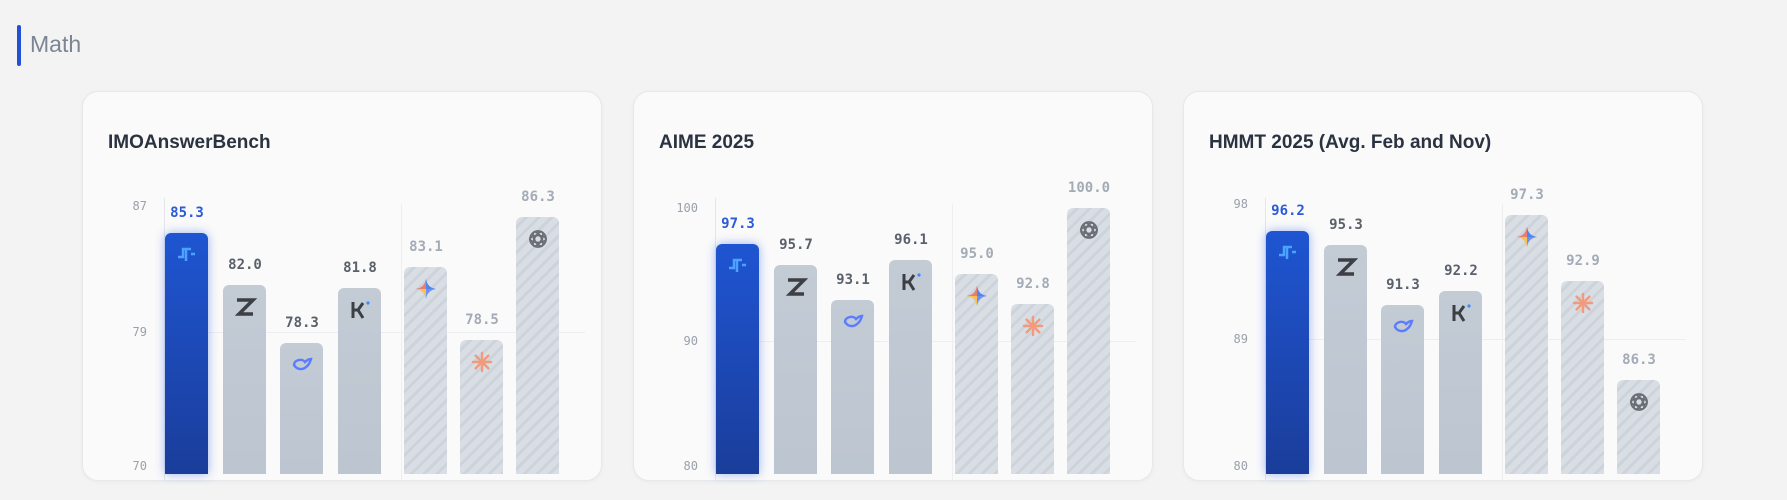 The image size is (1787, 500). What do you see at coordinates (245, 264) in the screenshot?
I see `bar-value-label: 82.0` at bounding box center [245, 264].